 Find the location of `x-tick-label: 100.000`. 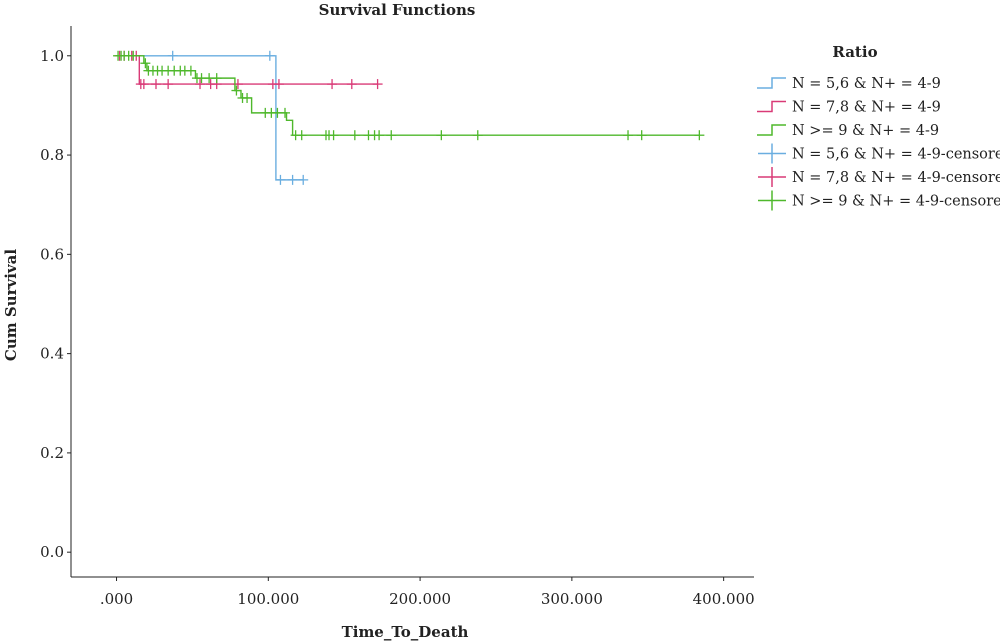

x-tick-label: 100.000 is located at coordinates (268, 599).